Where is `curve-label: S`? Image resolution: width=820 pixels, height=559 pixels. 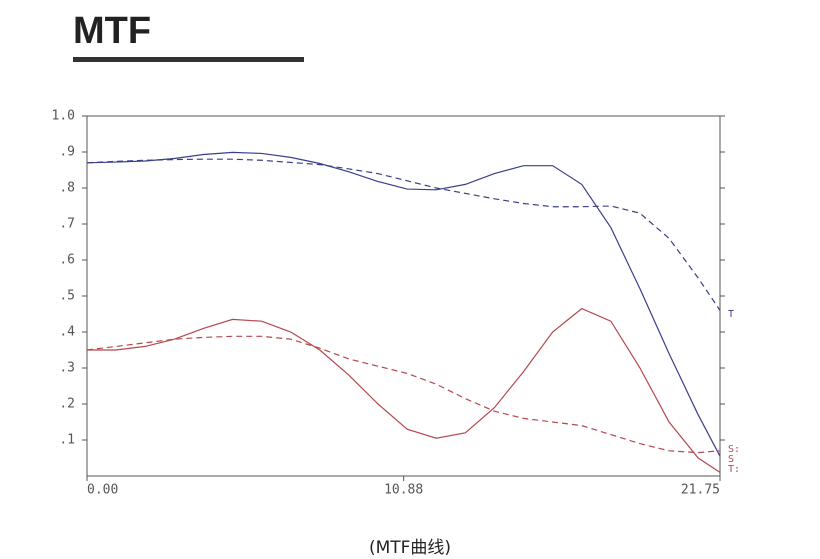
curve-label: S is located at coordinates (731, 459).